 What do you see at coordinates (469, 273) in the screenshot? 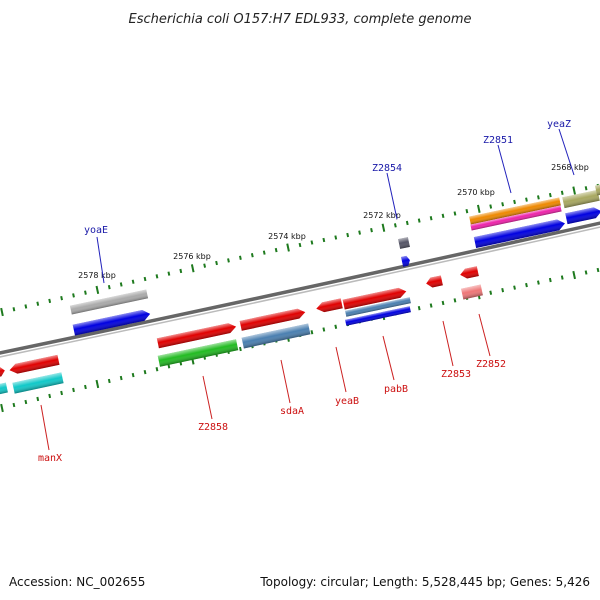
I see `gene-Z2852-red` at bounding box center [469, 273].